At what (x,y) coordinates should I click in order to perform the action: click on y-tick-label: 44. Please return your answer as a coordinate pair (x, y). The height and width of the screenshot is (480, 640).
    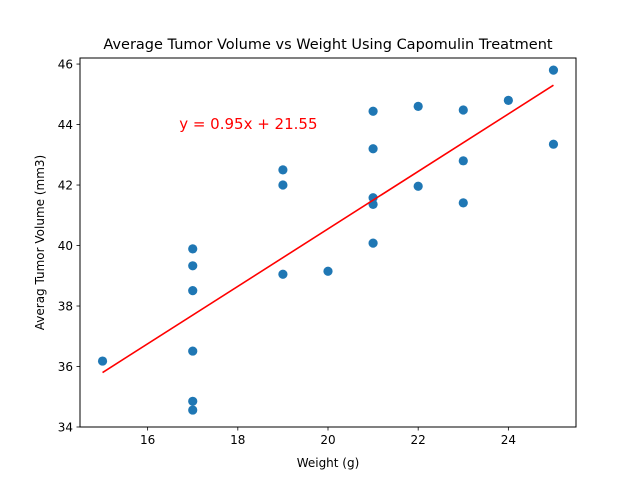
    Looking at the image, I should click on (65, 125).